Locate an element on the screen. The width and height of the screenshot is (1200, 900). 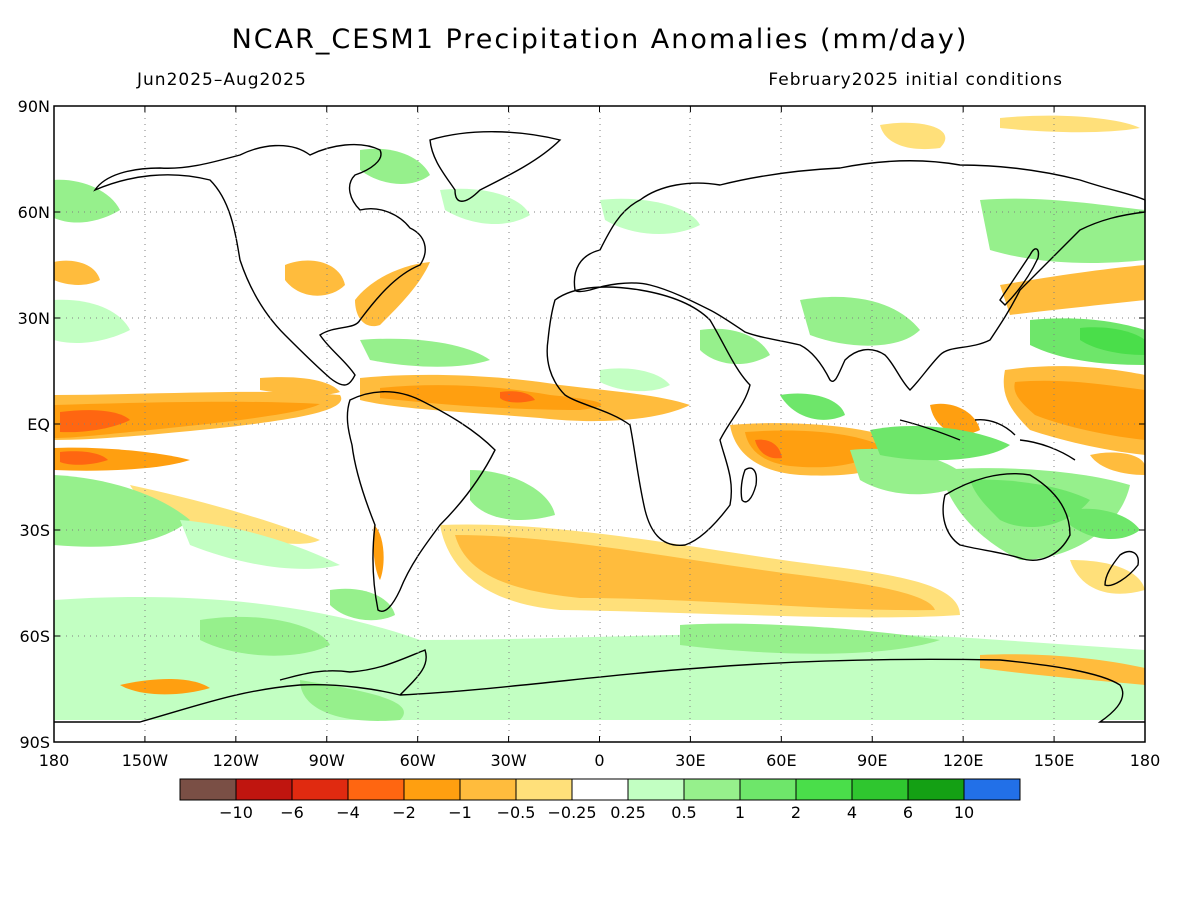
atlantic-itcz-dry-core is located at coordinates (491, 397).